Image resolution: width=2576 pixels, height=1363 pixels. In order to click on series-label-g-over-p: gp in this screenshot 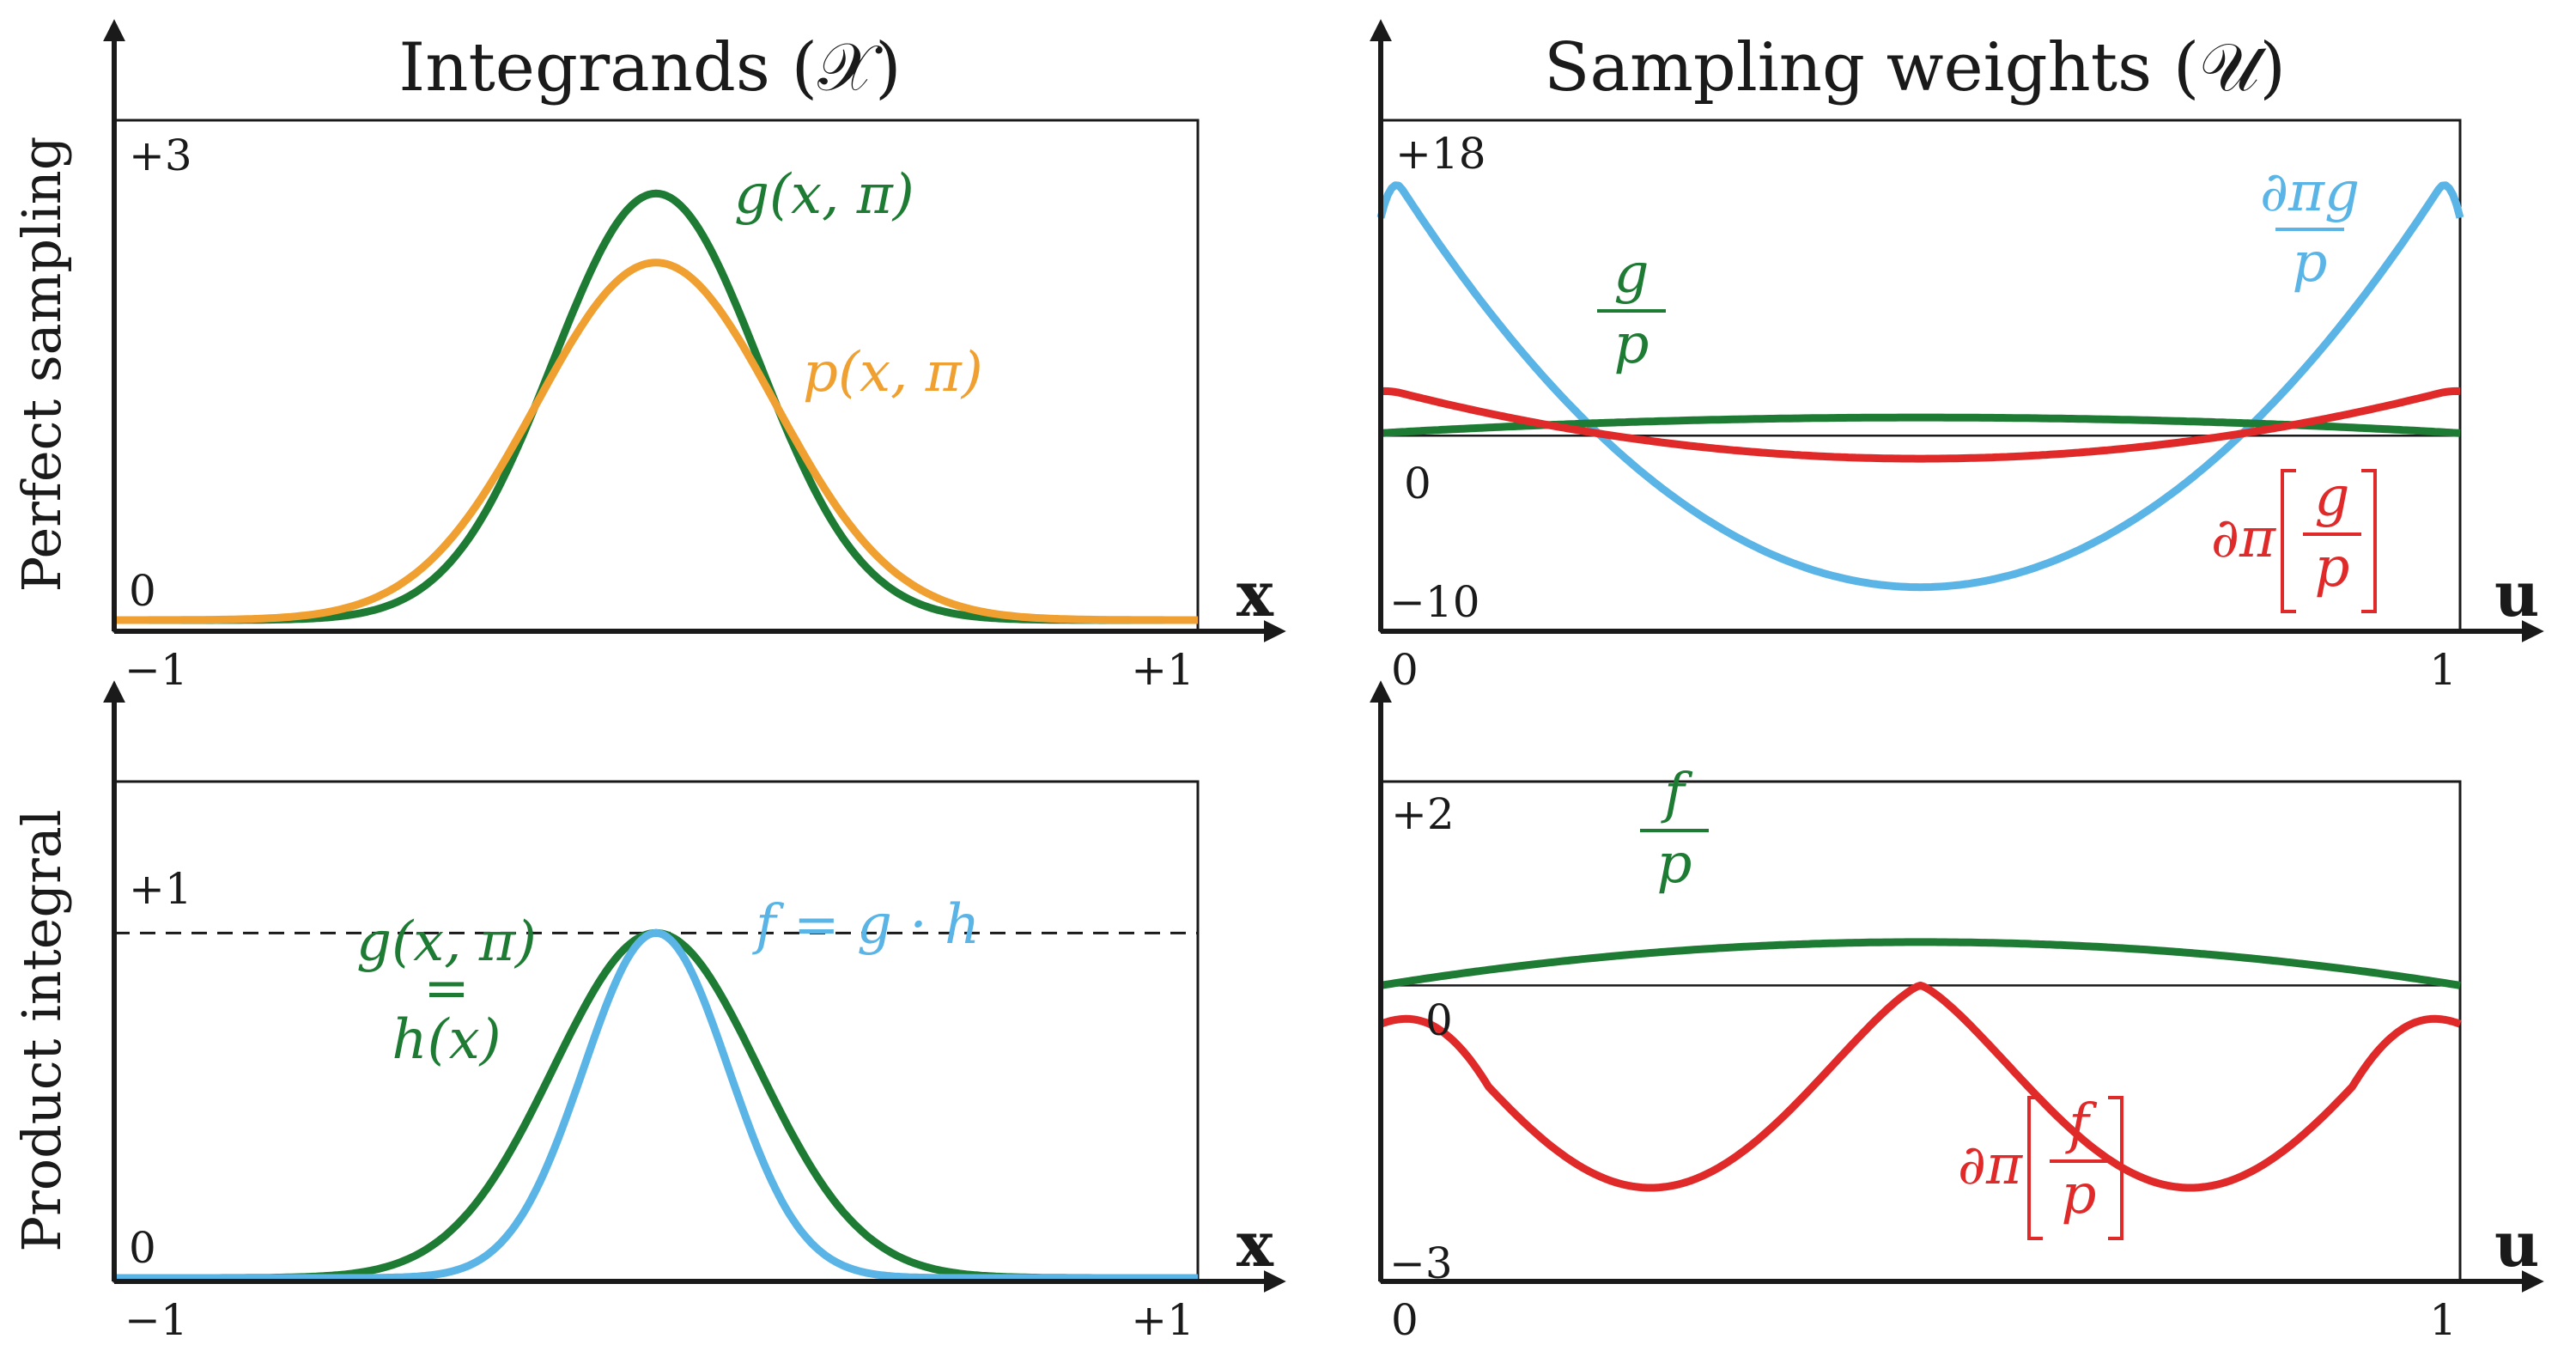, I will do `click(1631, 309)`.